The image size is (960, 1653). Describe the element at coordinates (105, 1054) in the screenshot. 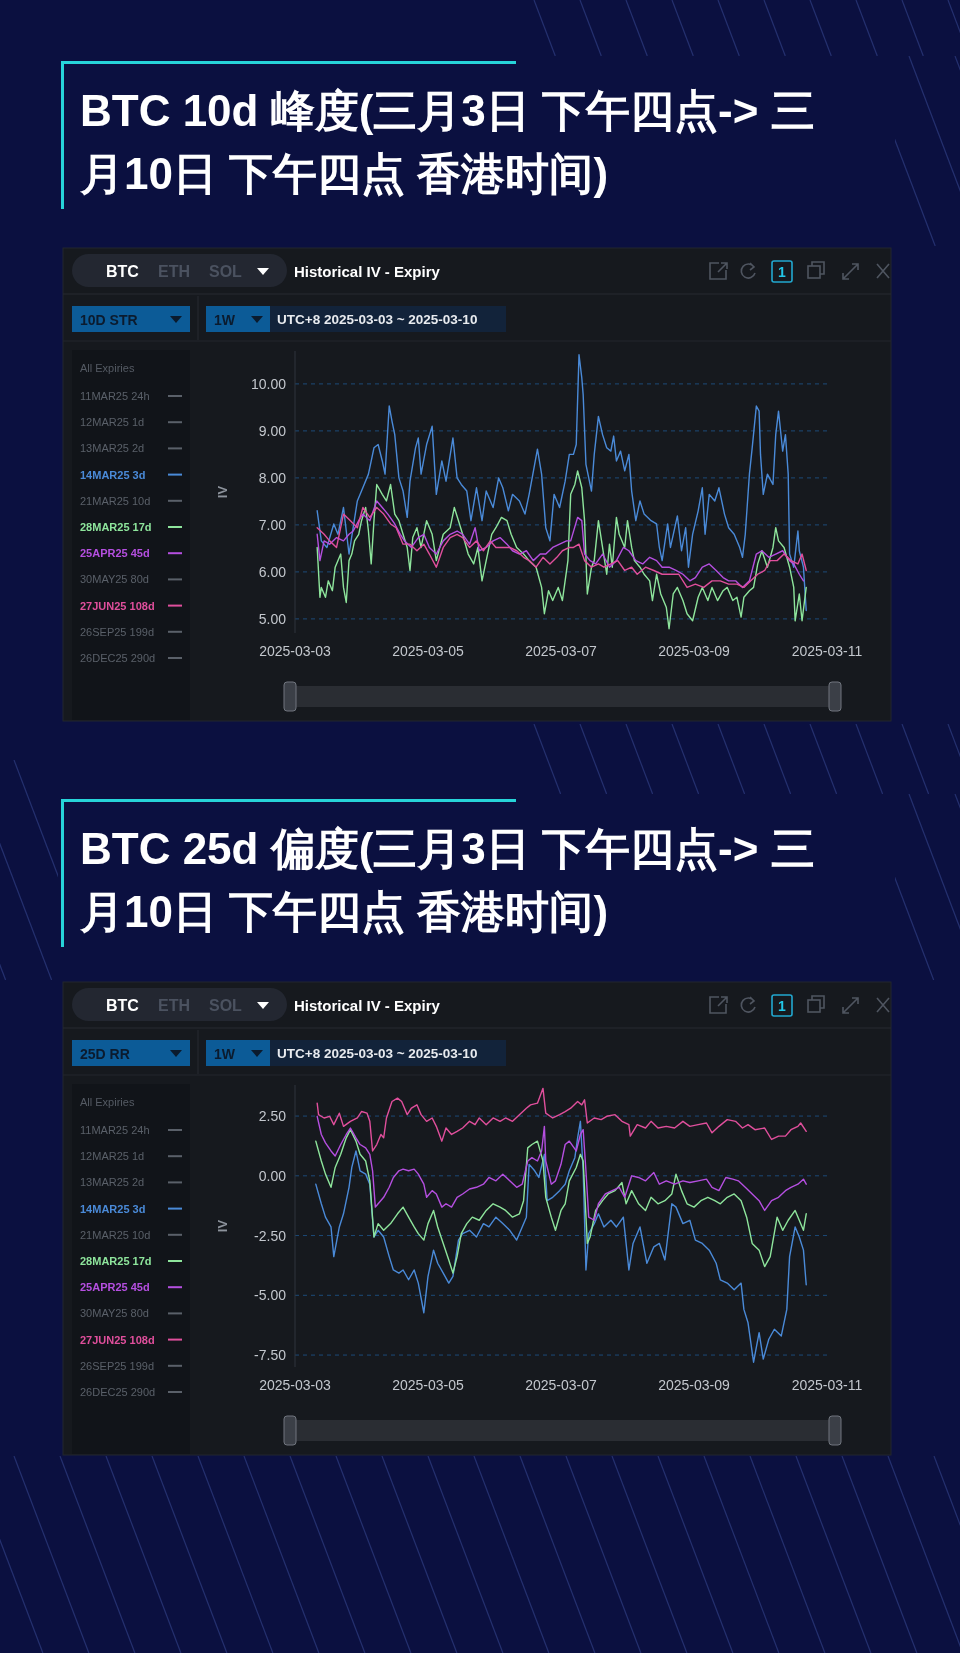

I see `text: 25D RR` at that location.